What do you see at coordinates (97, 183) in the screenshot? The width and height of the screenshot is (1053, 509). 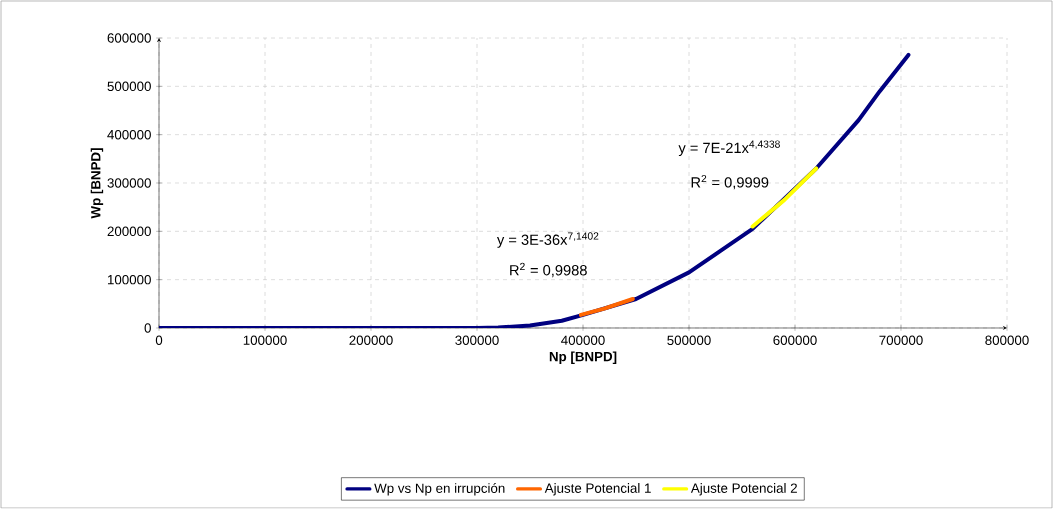 I see `y-axis-title: Wp [BNPD]` at bounding box center [97, 183].